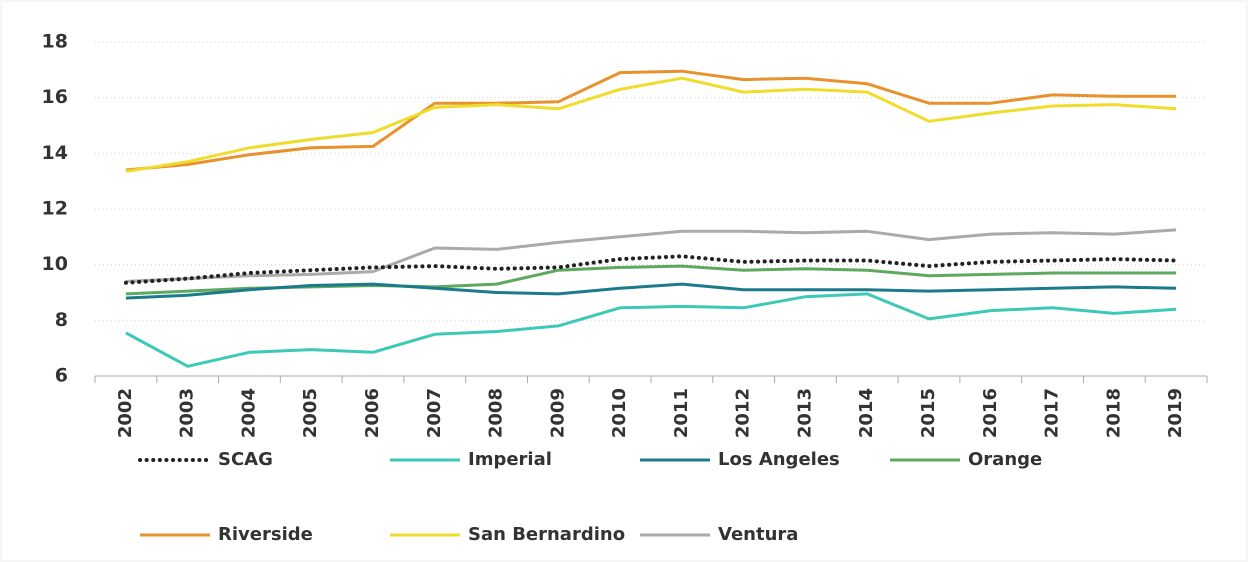  Describe the element at coordinates (1113, 413) in the screenshot. I see `x-tick-label: 2018` at that location.